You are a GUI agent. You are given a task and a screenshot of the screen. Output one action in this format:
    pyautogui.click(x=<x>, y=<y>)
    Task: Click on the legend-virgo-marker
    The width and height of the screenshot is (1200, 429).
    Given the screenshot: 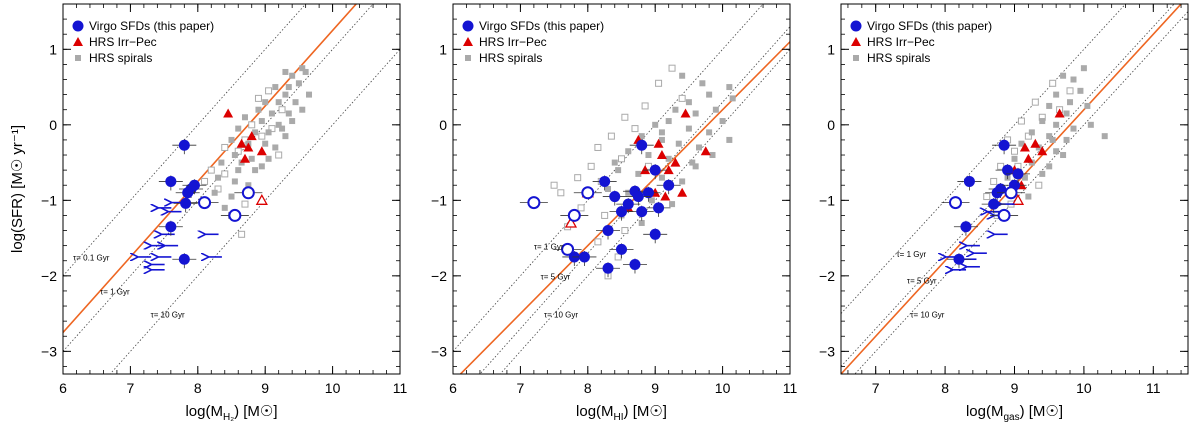 What is the action you would take?
    pyautogui.click(x=856, y=26)
    